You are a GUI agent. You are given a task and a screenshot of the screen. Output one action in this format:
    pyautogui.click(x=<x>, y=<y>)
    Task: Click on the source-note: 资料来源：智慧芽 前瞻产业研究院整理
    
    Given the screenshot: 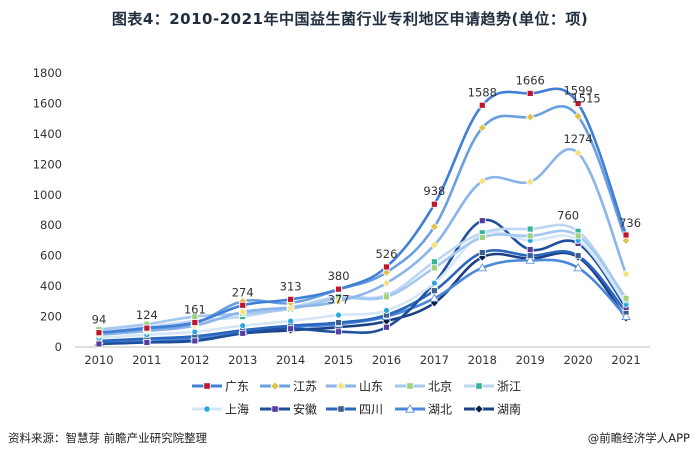 What is the action you would take?
    pyautogui.click(x=108, y=438)
    